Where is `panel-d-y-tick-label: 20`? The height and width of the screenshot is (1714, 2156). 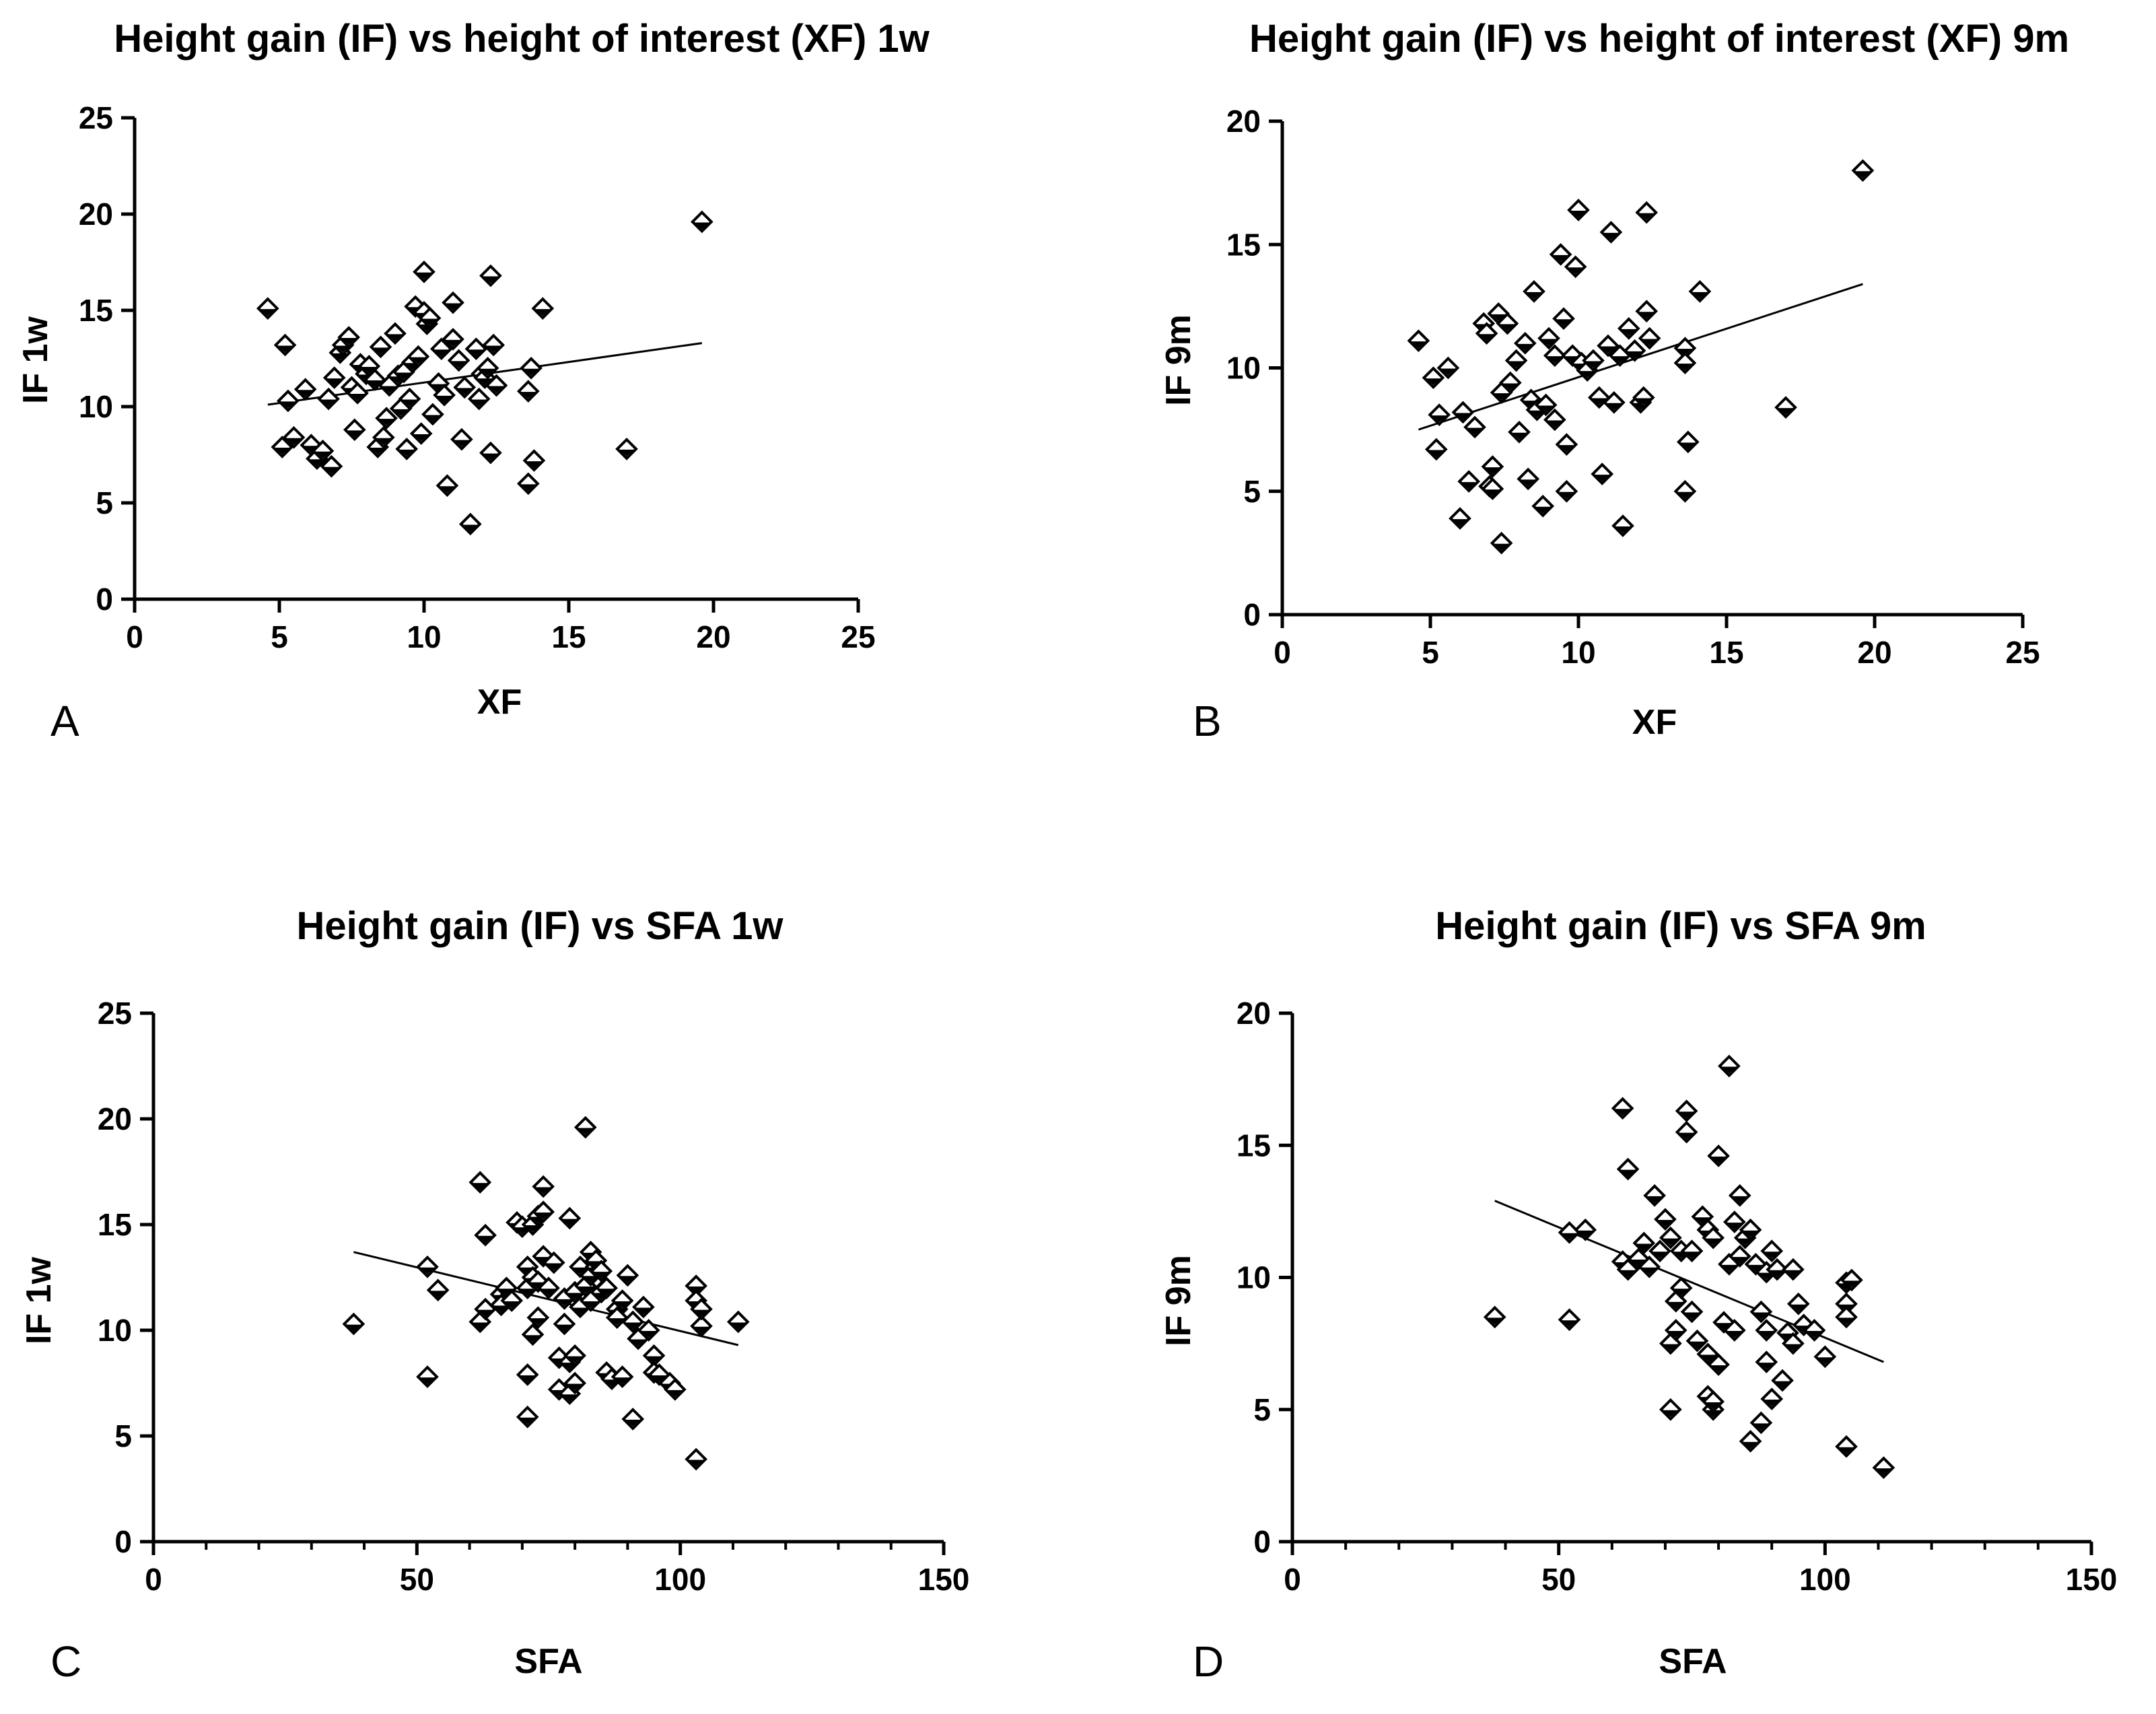
panel-d-y-tick-label: 20 is located at coordinates (1254, 1013).